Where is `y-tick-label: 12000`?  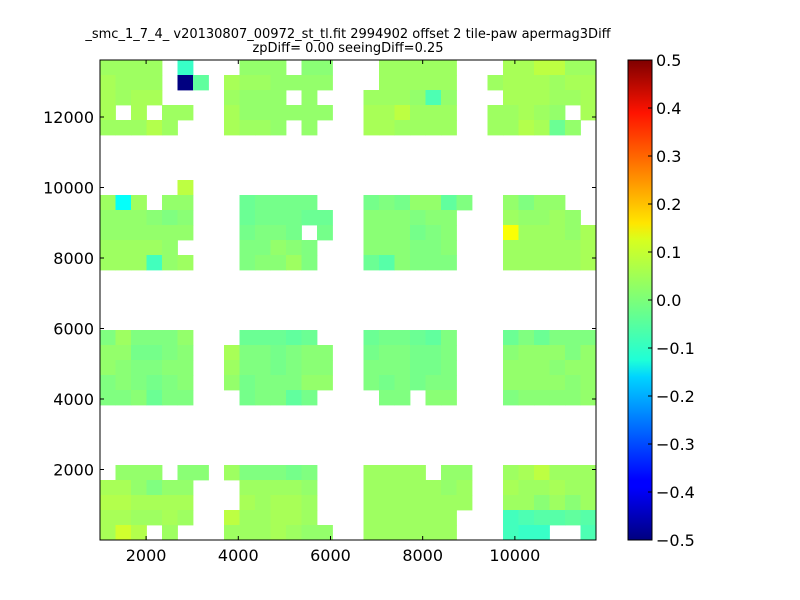
y-tick-label: 12000 is located at coordinates (68, 117).